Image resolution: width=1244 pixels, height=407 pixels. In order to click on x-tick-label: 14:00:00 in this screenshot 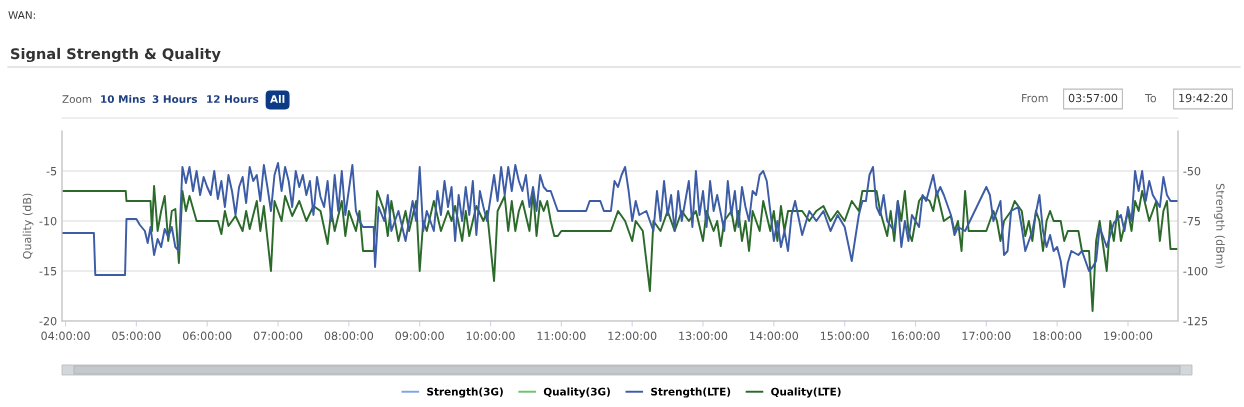, I will do `click(774, 336)`.